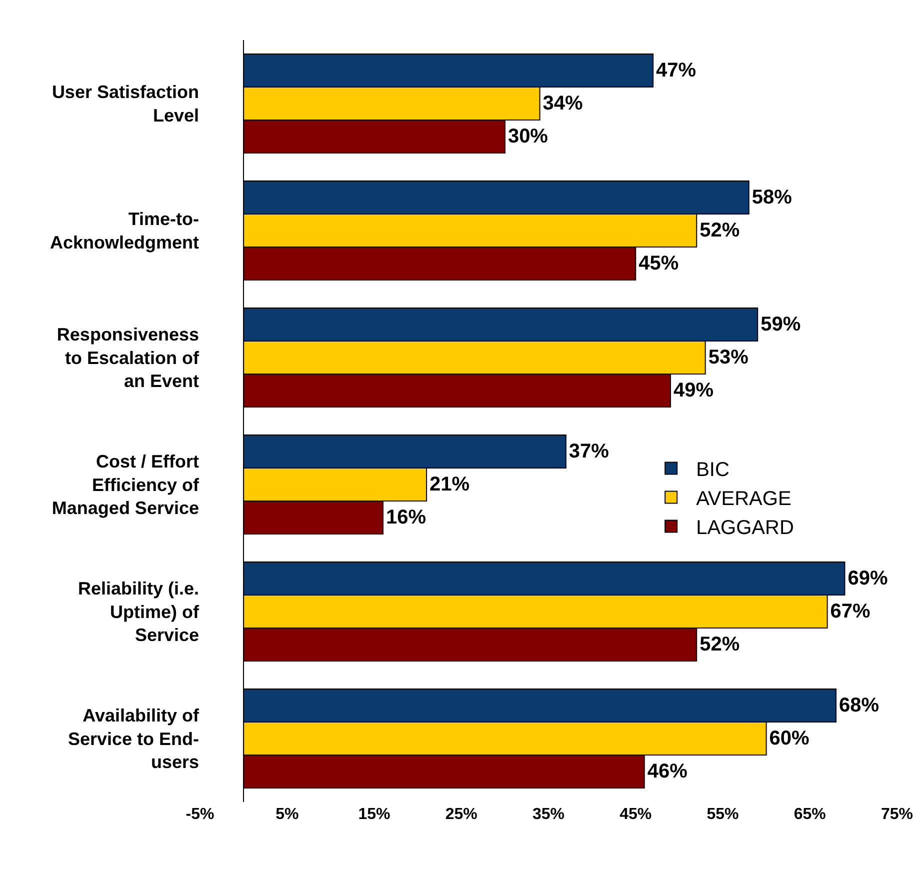 The image size is (919, 872). Describe the element at coordinates (676, 70) in the screenshot. I see `data-label: 47%` at that location.